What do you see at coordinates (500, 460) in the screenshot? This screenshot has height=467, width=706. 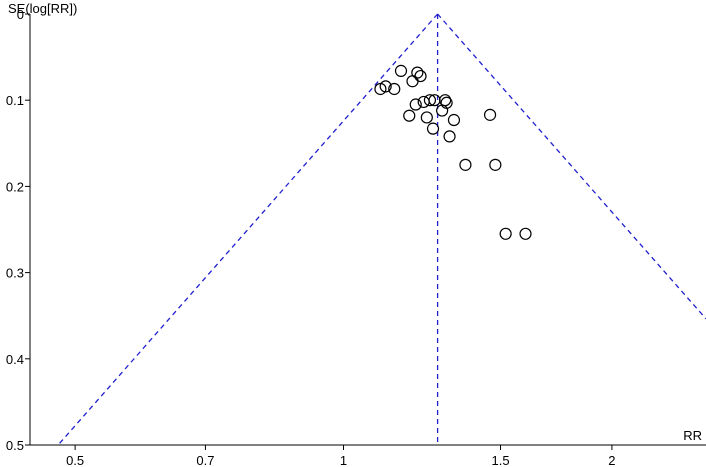 I see `x-tick-label: 1.5` at bounding box center [500, 460].